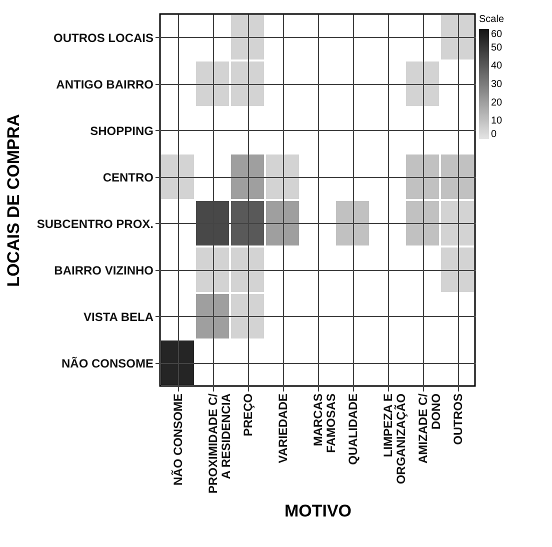  What do you see at coordinates (248, 415) in the screenshot?
I see `x-tick-label: PREÇO` at bounding box center [248, 415].